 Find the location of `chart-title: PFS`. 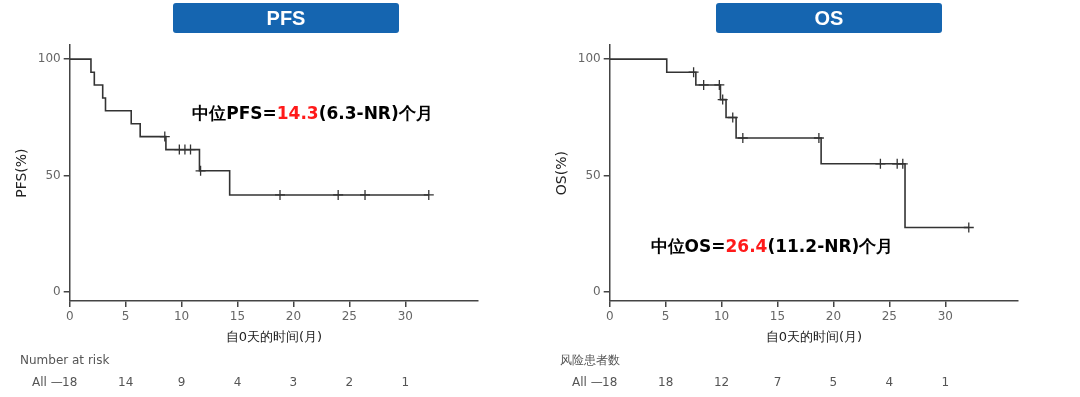

chart-title: PFS is located at coordinates (286, 18).